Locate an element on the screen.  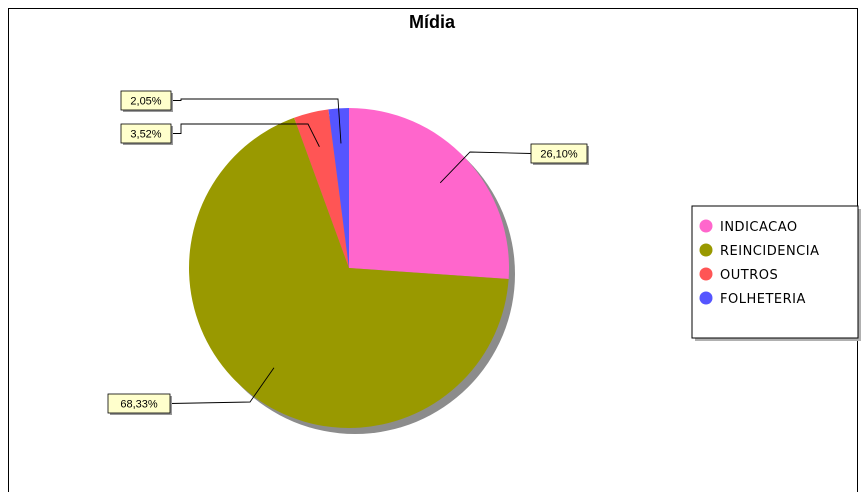
chart-title: Mídia is located at coordinates (431, 22).